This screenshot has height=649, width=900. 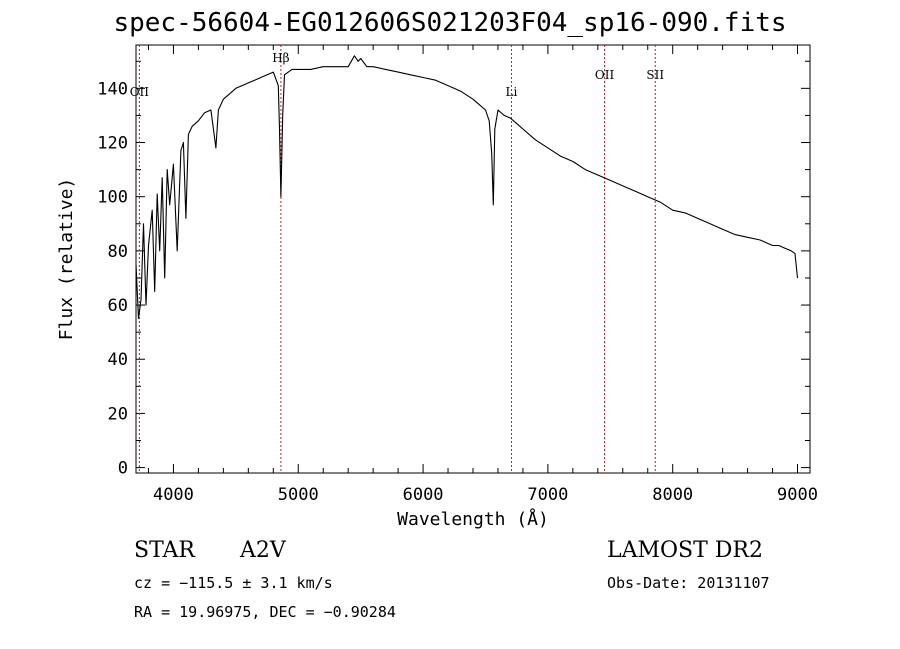 What do you see at coordinates (123, 469) in the screenshot?
I see `y-tick-label: 0` at bounding box center [123, 469].